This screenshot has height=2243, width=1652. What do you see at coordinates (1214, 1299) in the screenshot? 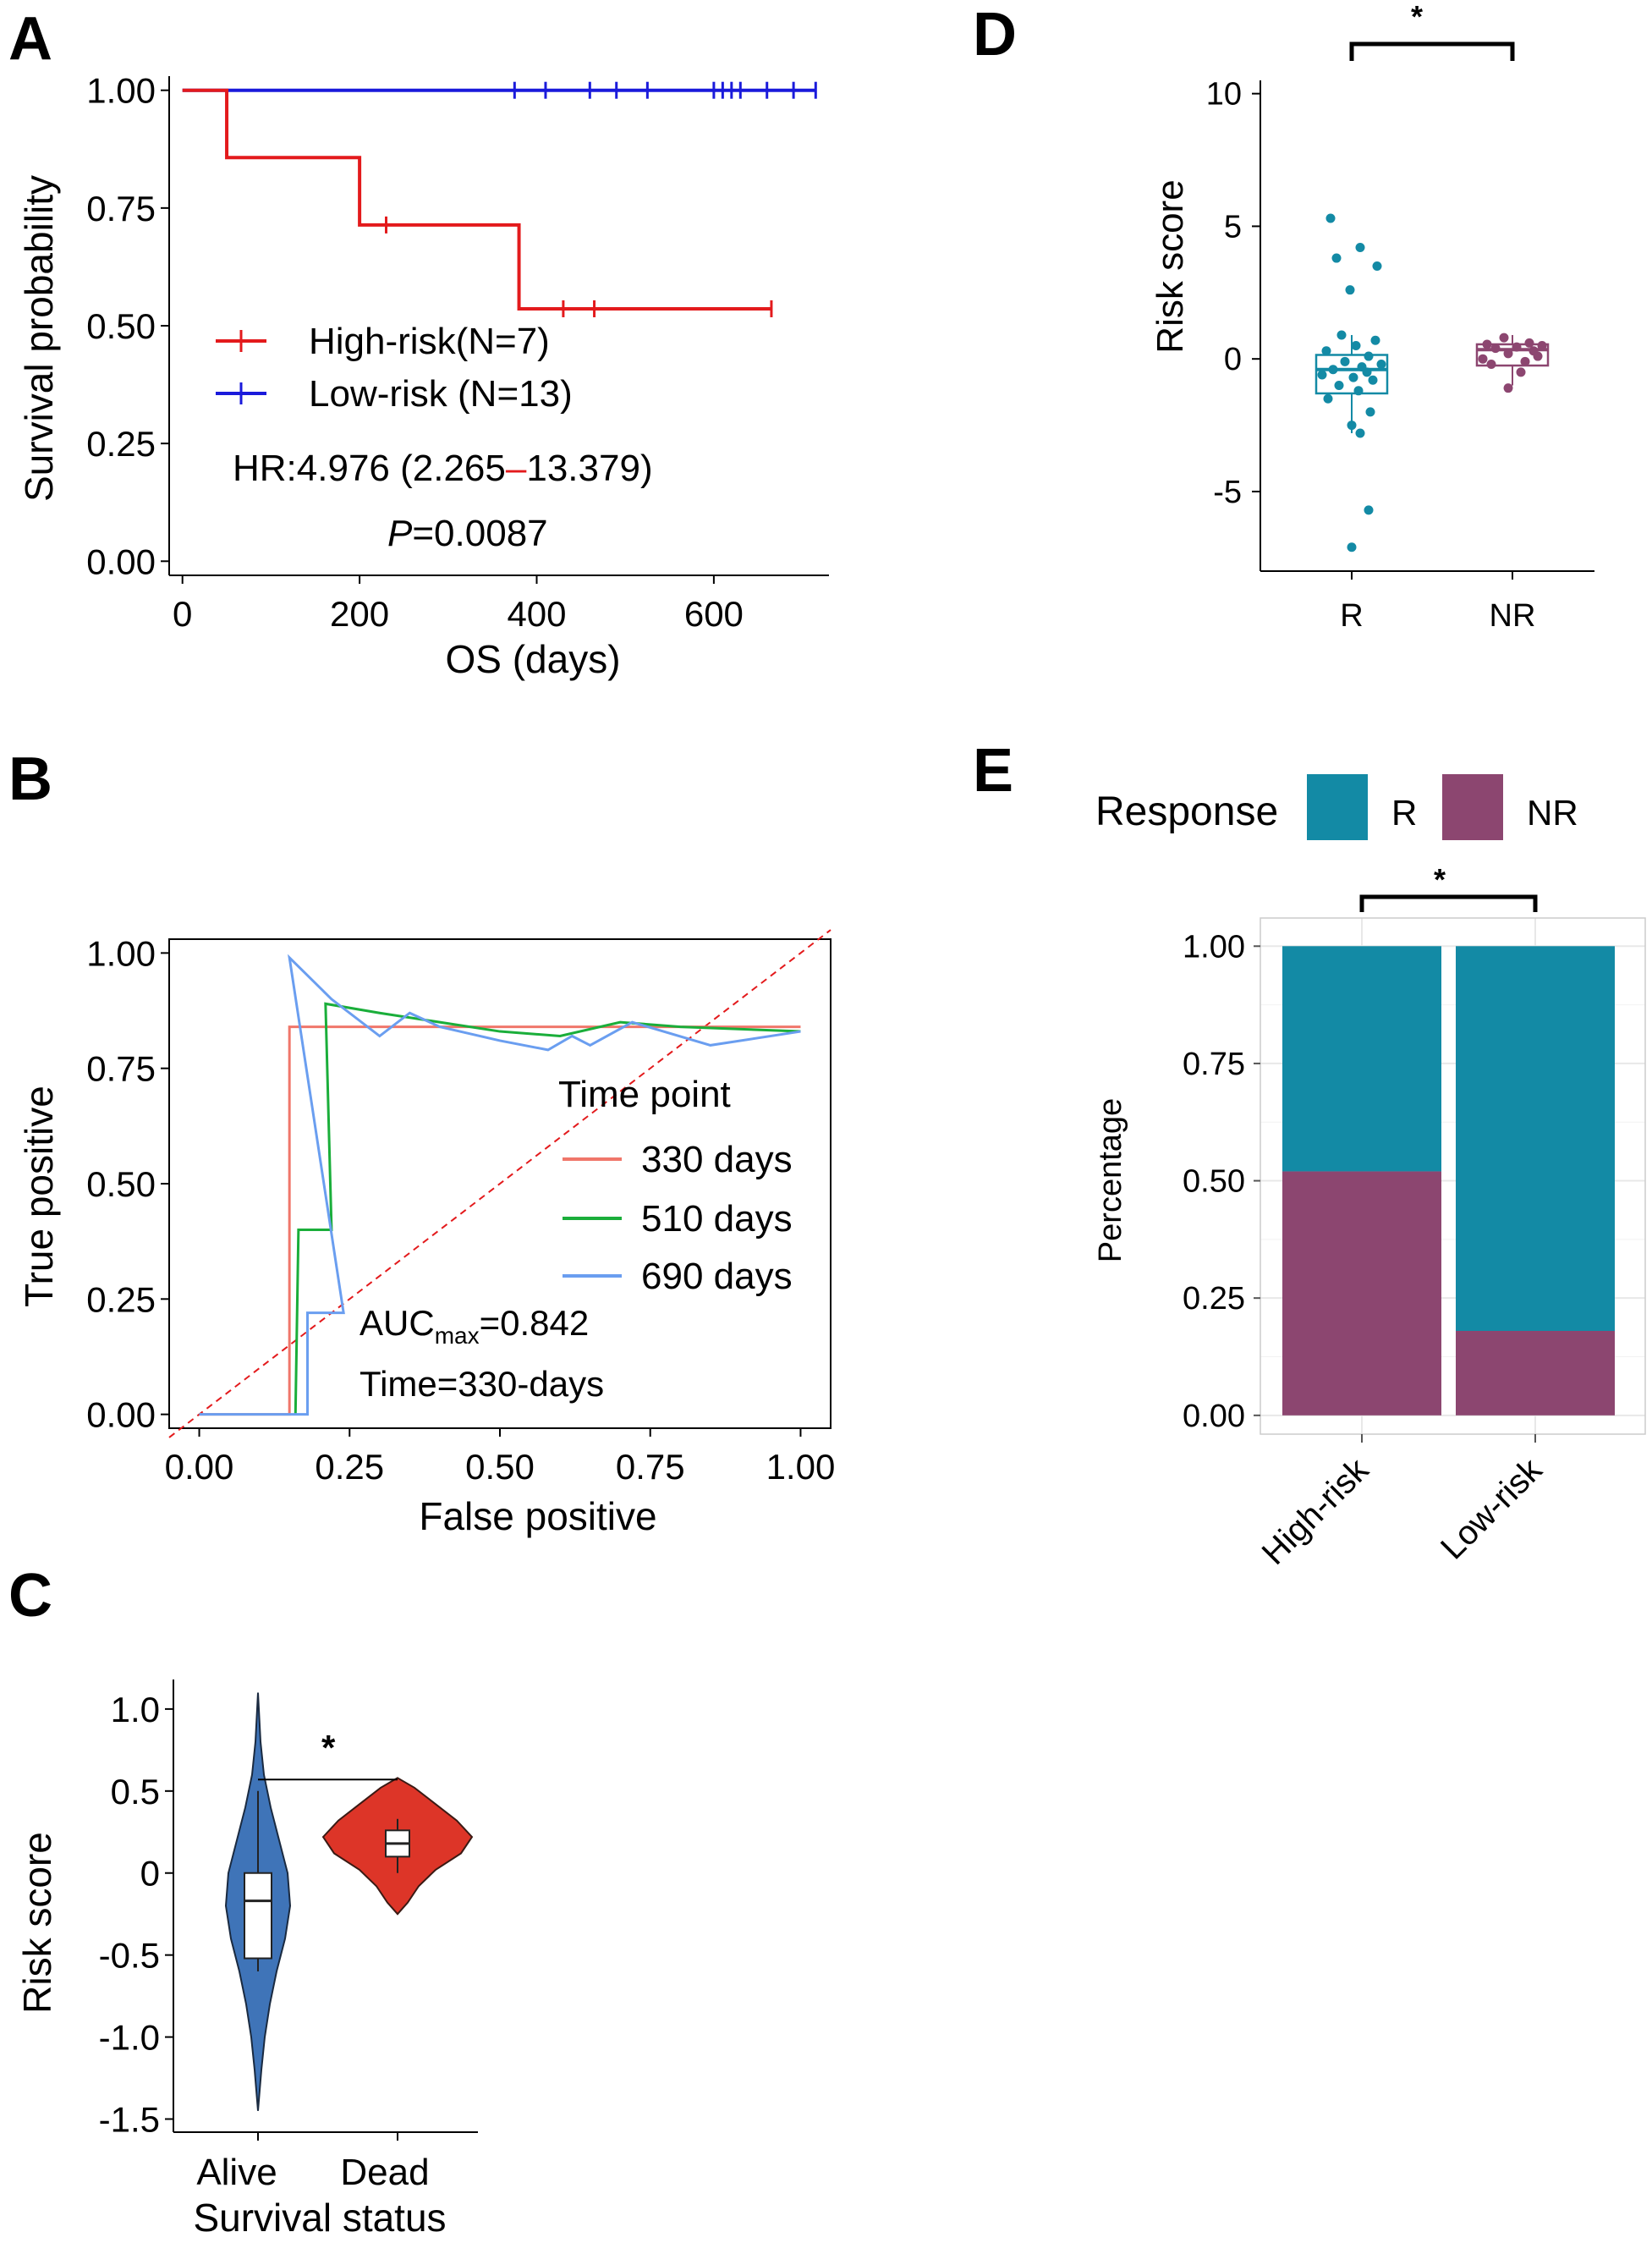
I see `y-tick-label: 0.25` at bounding box center [1214, 1299].